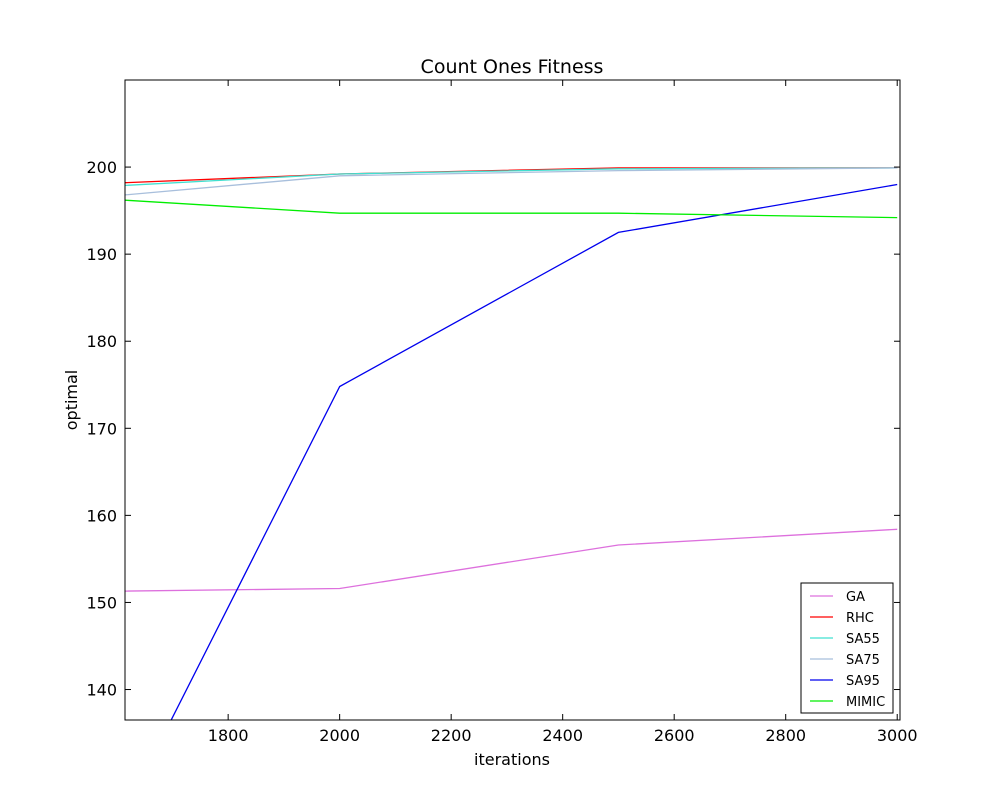 The image size is (1000, 800). I want to click on series-line-sa75, so click(511, 181).